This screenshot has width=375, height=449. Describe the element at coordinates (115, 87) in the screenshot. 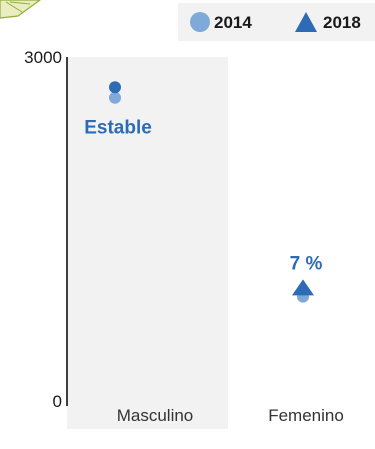

I see `marker-2018-masculino` at that location.